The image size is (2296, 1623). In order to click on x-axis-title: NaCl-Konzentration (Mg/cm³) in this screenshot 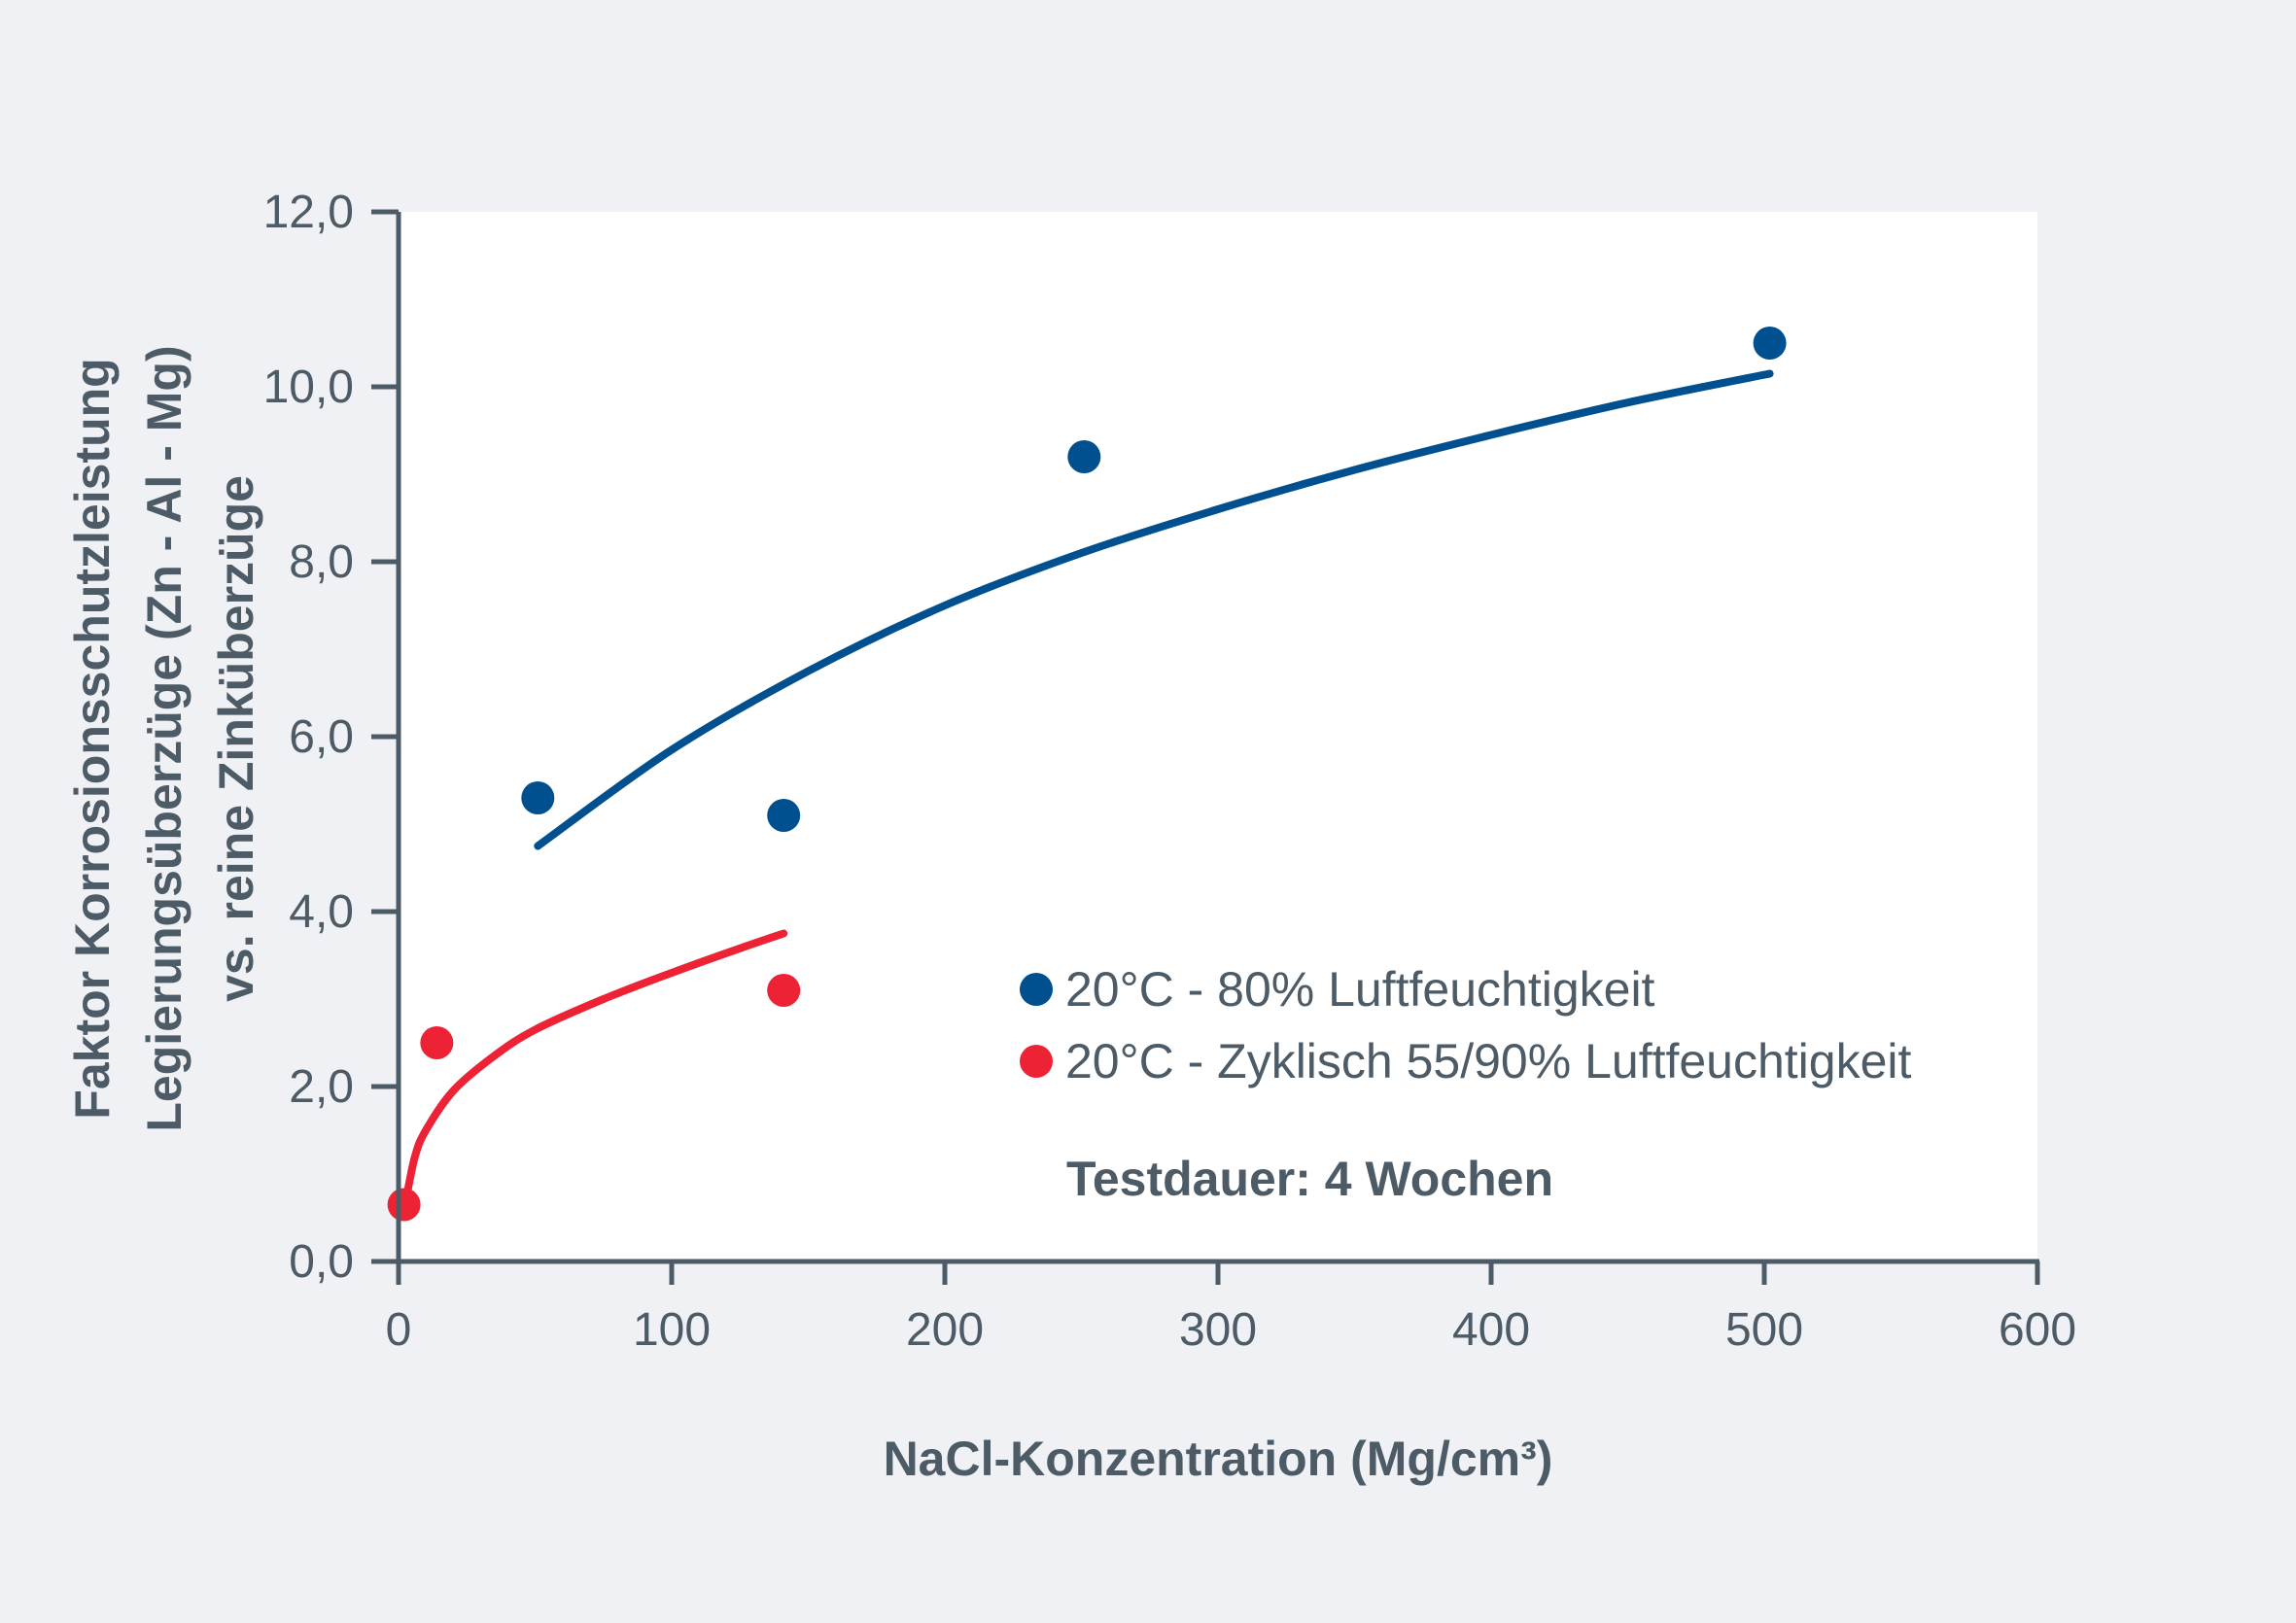, I will do `click(1218, 1459)`.